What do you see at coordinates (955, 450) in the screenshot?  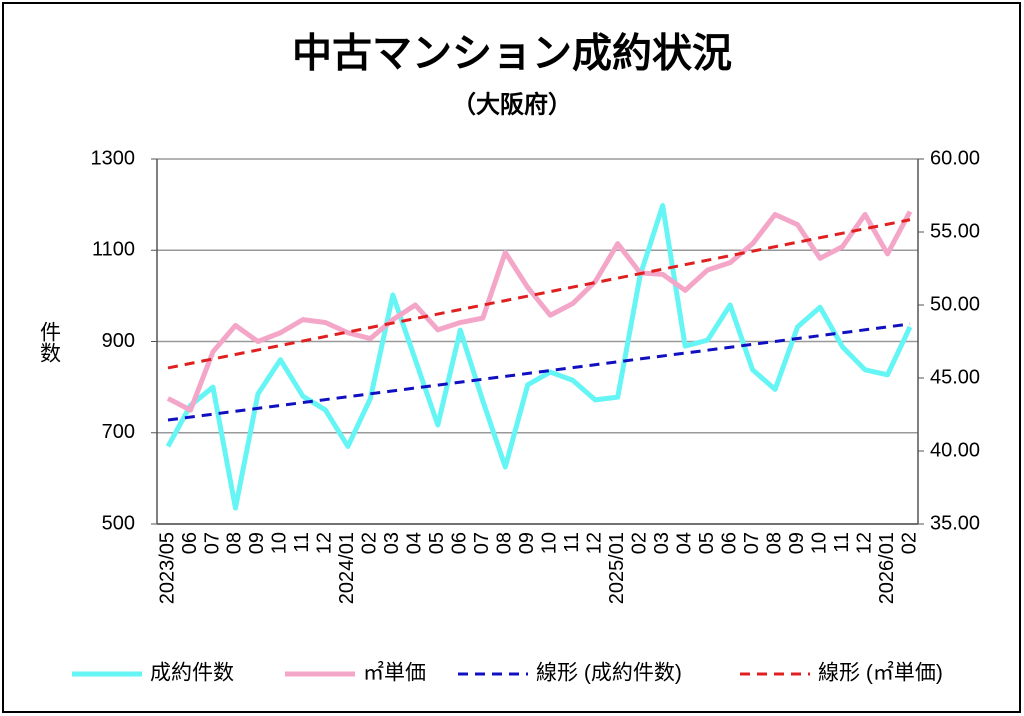 I see `y2-tick-label: 40.00` at bounding box center [955, 450].